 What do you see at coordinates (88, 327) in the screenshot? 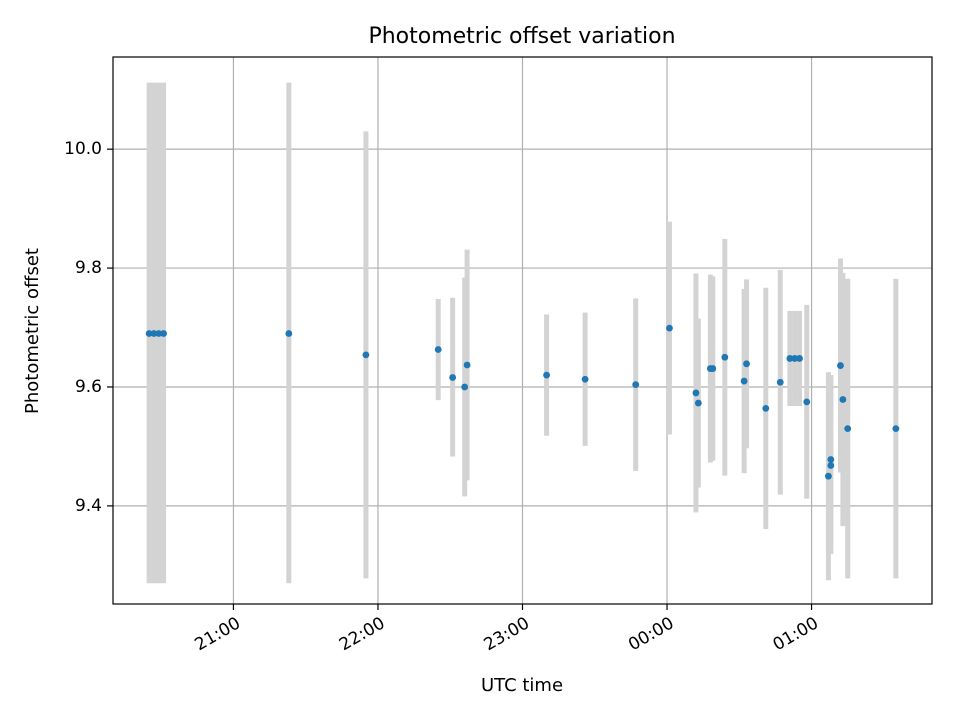
I see `y-axis: 9.4 9.6 9.8 10.0` at bounding box center [88, 327].